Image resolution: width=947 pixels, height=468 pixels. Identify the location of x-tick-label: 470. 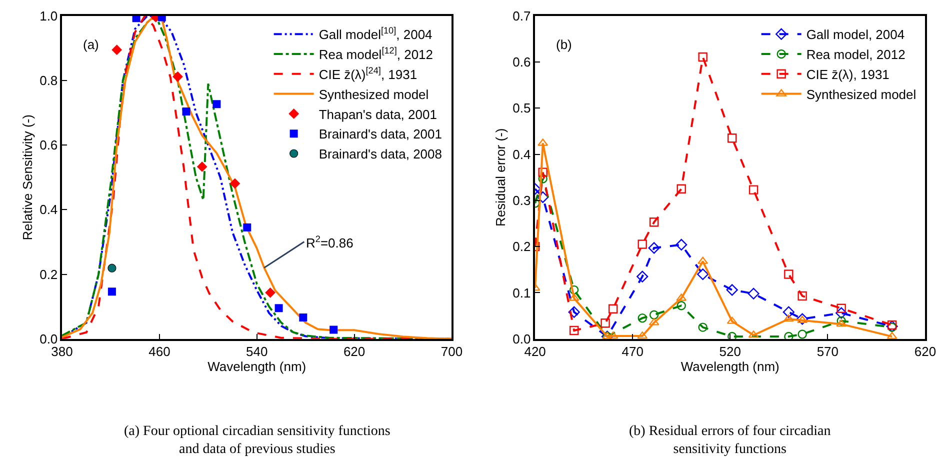
(633, 352).